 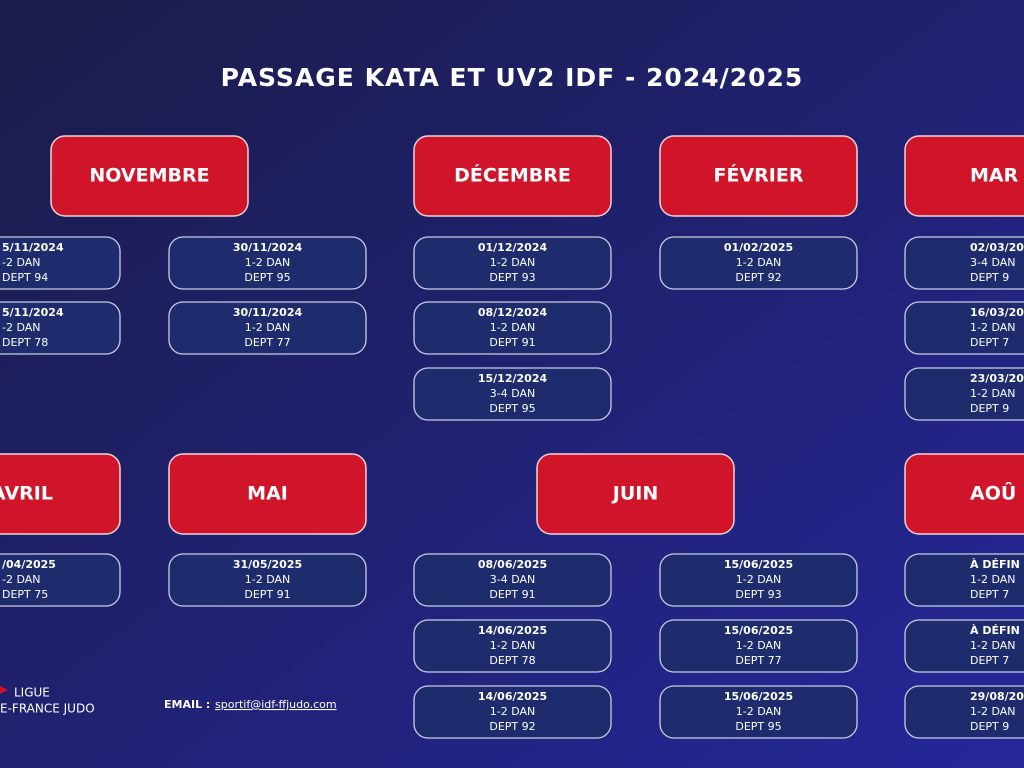 What do you see at coordinates (29, 564) in the screenshot?
I see `session-date: /04/2025` at bounding box center [29, 564].